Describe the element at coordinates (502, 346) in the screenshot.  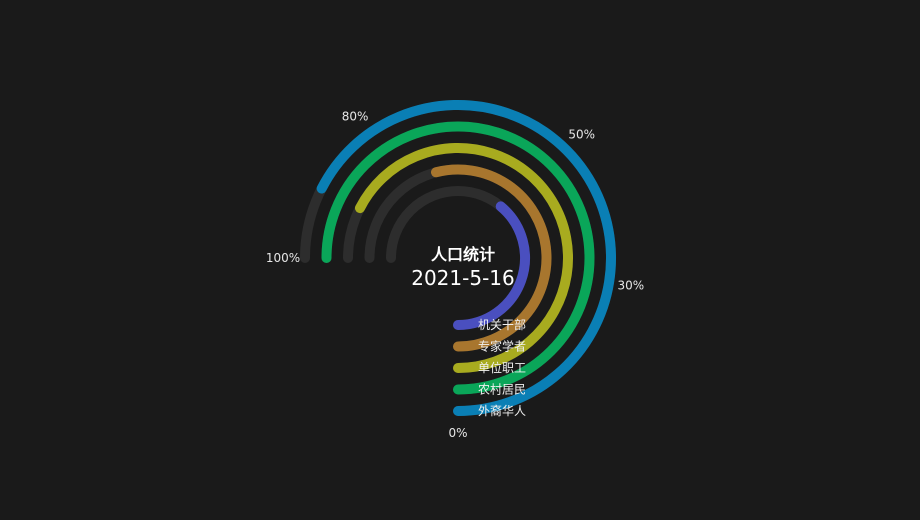
I see `legend-item: 专家学者` at that location.